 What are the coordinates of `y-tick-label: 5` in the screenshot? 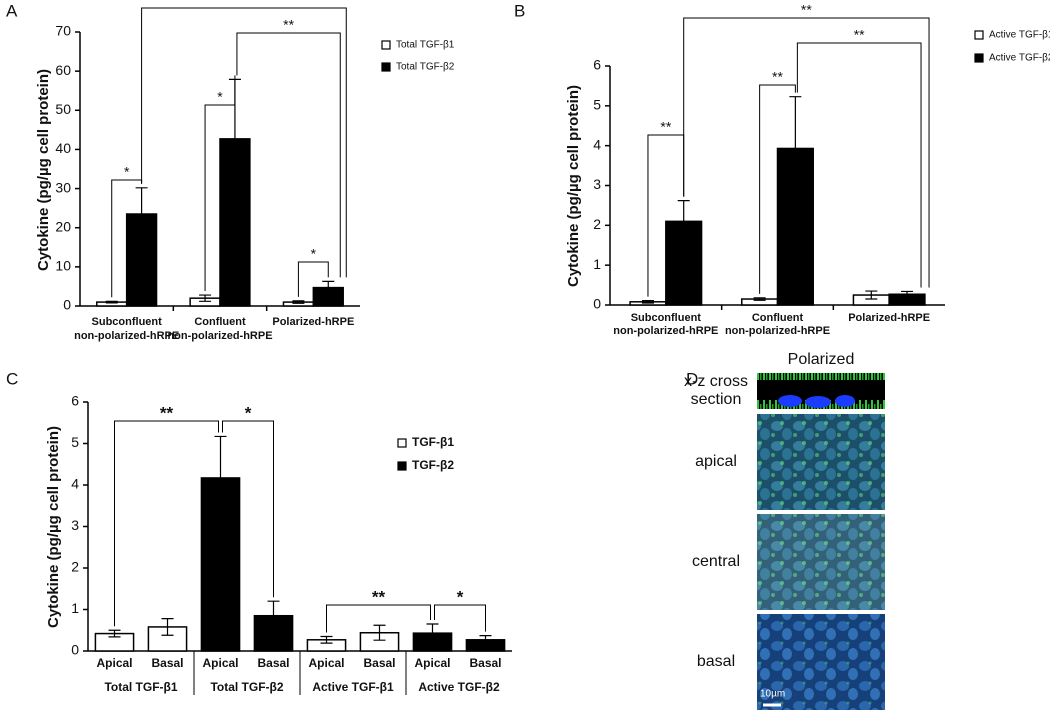 It's located at (597, 105).